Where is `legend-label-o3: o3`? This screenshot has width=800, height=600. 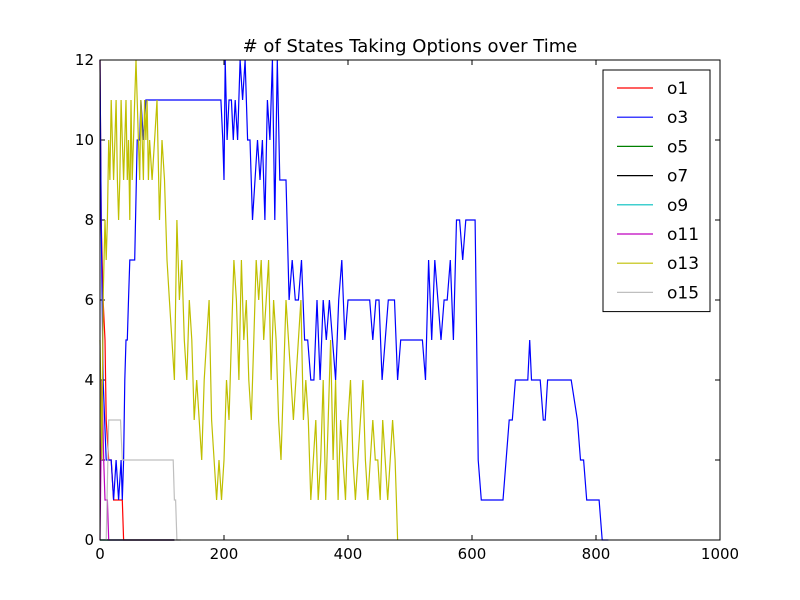 legend-label-o3: o3 is located at coordinates (677, 118).